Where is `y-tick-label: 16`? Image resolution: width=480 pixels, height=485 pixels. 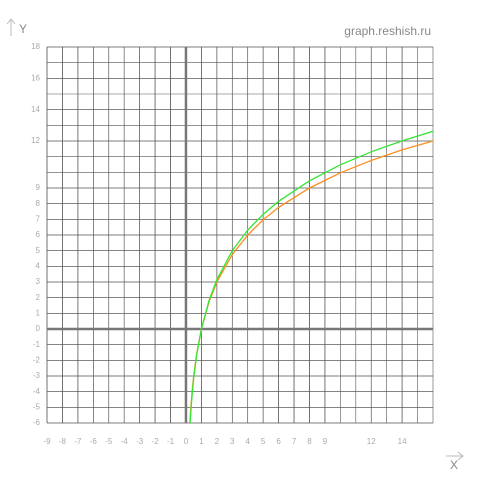 y-tick-label: 16 is located at coordinates (35, 77).